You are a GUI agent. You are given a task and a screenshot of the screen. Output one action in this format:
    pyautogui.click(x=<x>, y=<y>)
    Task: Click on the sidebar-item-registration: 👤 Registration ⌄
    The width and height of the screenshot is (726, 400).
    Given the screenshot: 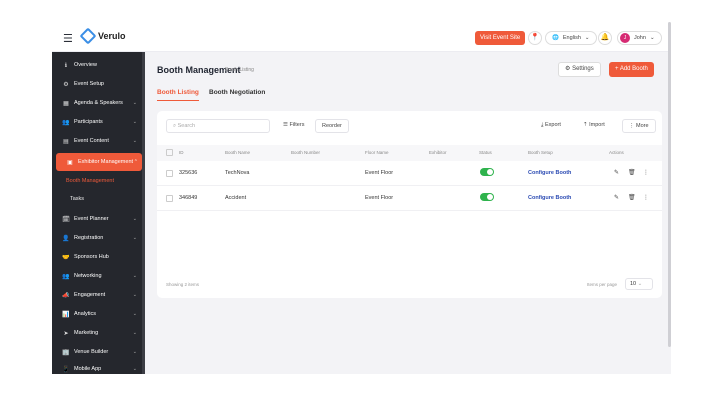 What is the action you would take?
    pyautogui.click(x=98, y=238)
    